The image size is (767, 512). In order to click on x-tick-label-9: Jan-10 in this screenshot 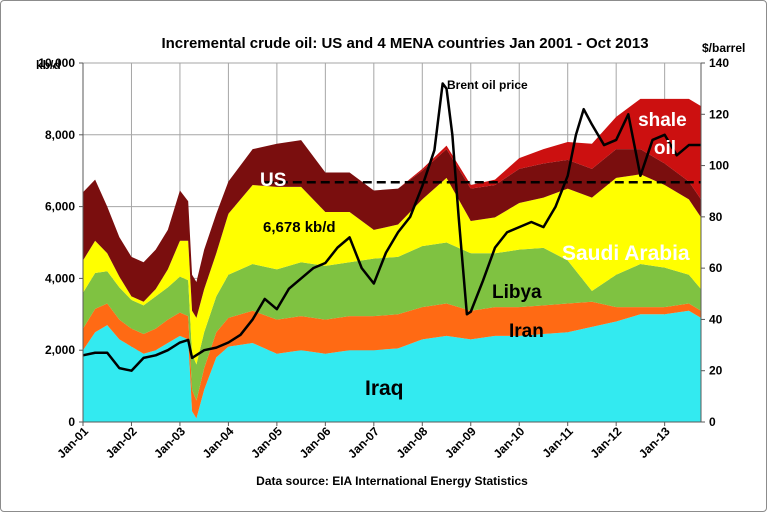, I will do `click(509, 442)`.